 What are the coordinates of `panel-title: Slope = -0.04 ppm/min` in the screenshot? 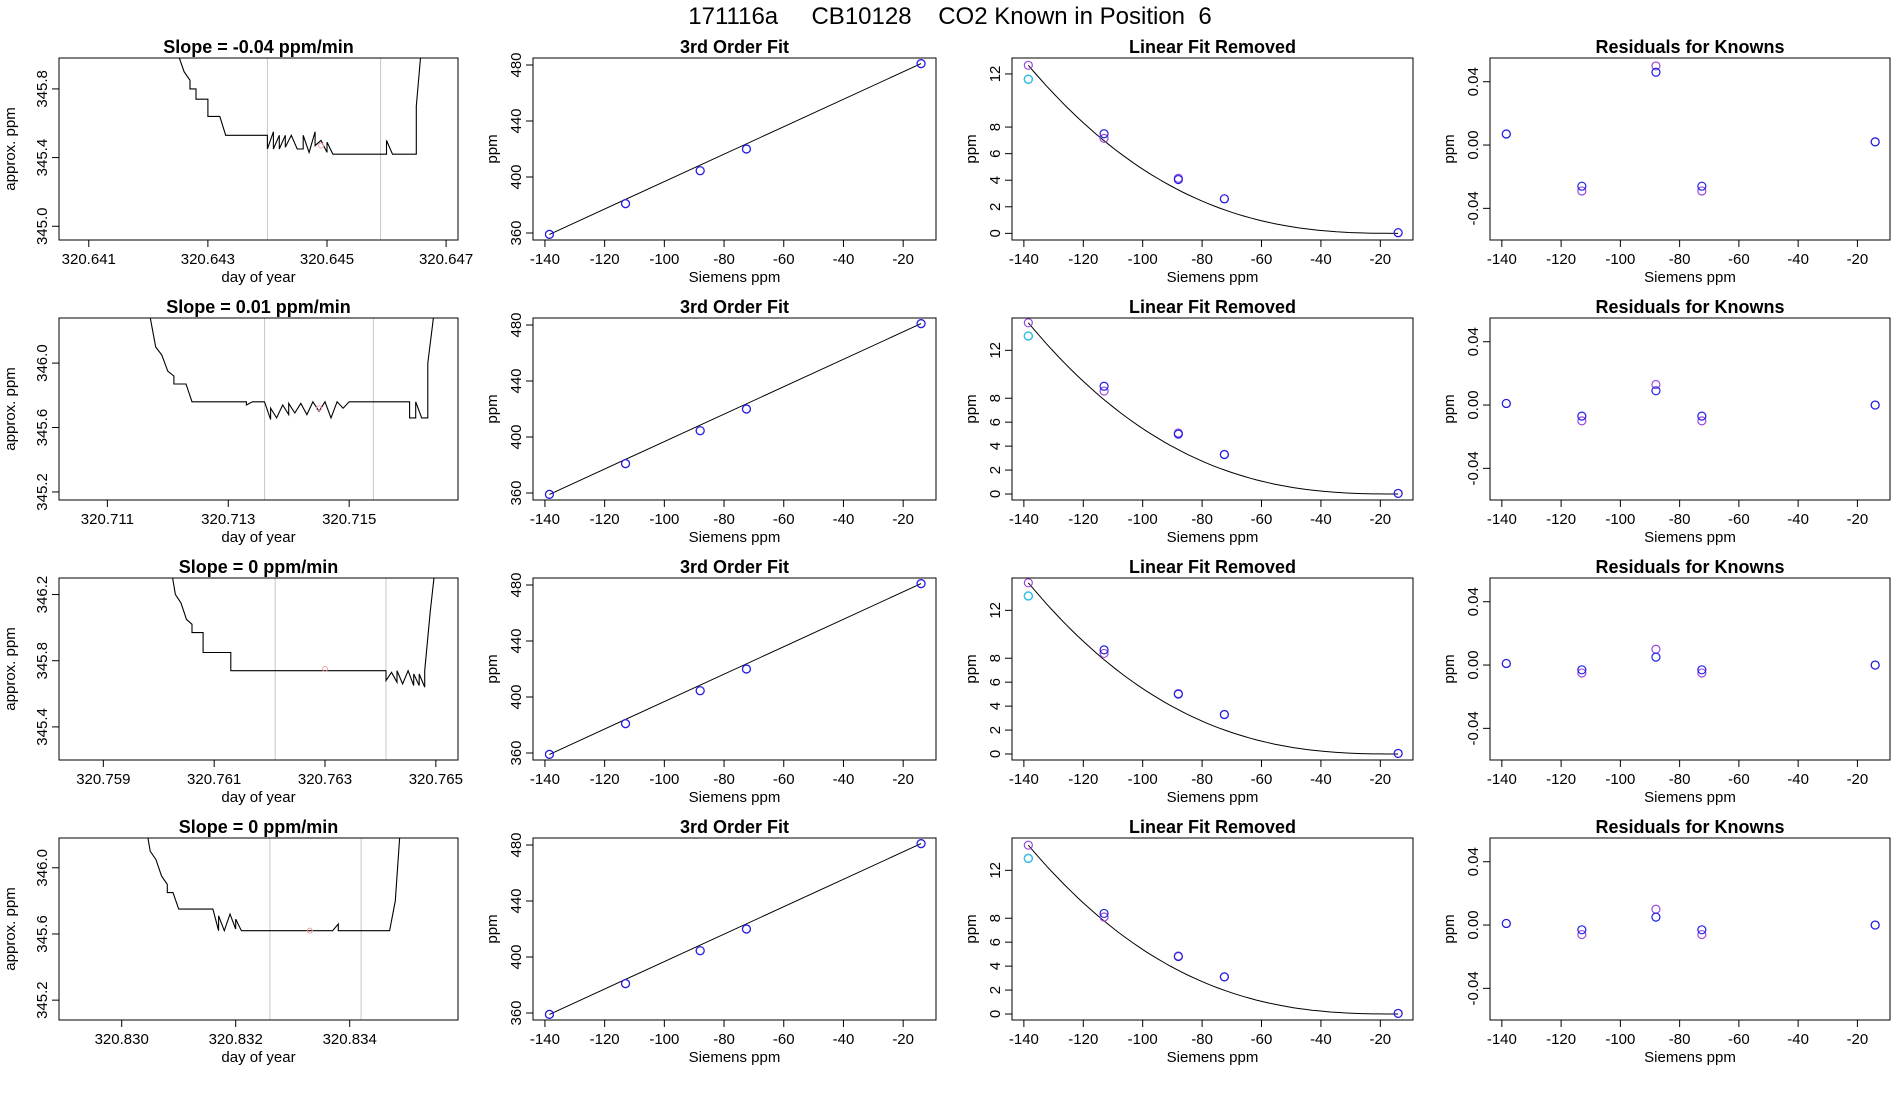 It's located at (258, 47).